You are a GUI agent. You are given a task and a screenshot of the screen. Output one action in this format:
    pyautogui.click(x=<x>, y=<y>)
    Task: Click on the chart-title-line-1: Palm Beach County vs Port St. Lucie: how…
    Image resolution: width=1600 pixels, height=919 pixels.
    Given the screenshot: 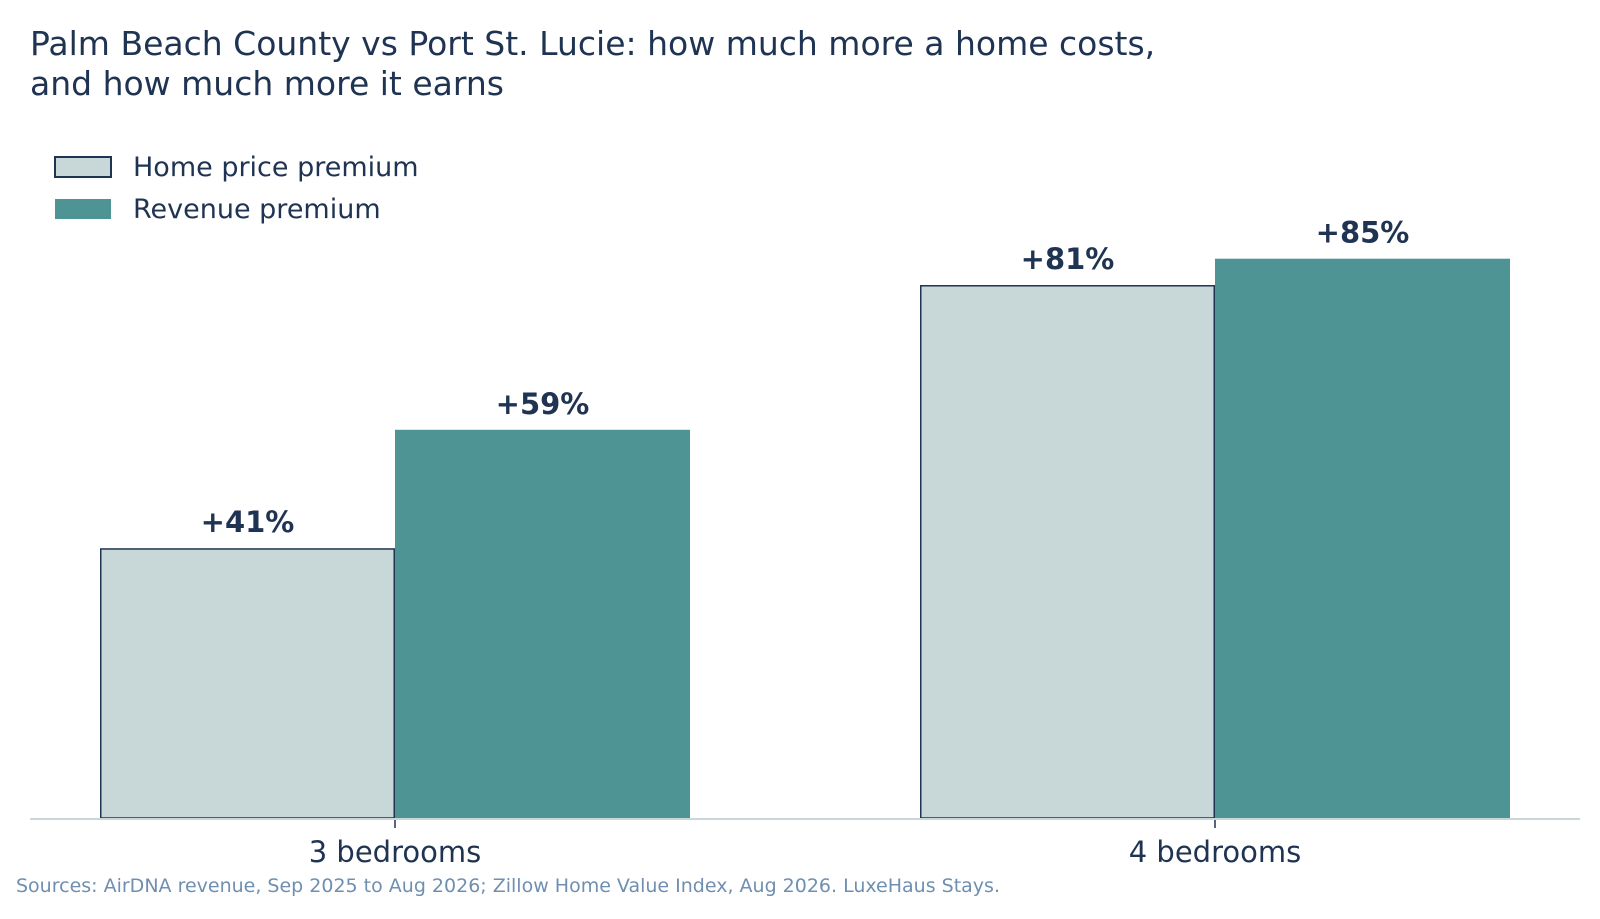 What is the action you would take?
    pyautogui.click(x=593, y=43)
    